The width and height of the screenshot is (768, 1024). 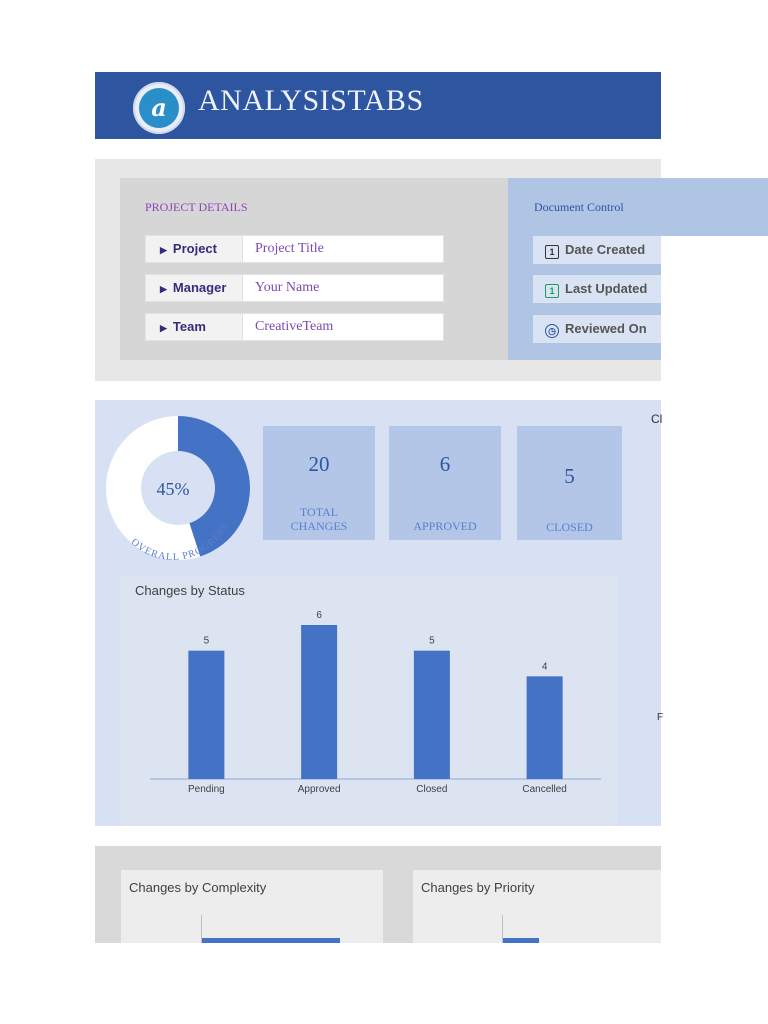 I want to click on offpanel-label-top: Cl, so click(x=657, y=419).